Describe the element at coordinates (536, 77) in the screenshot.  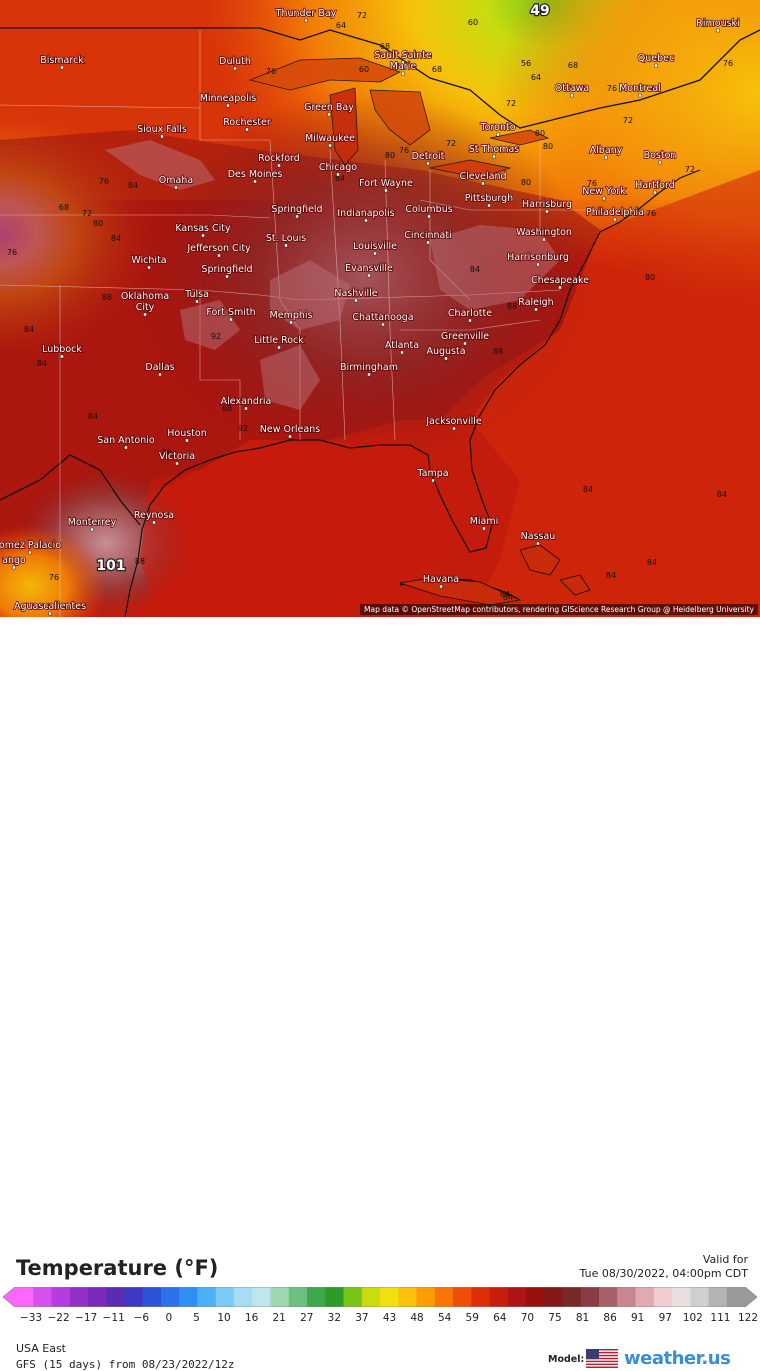
I see `contour-label: 64` at that location.